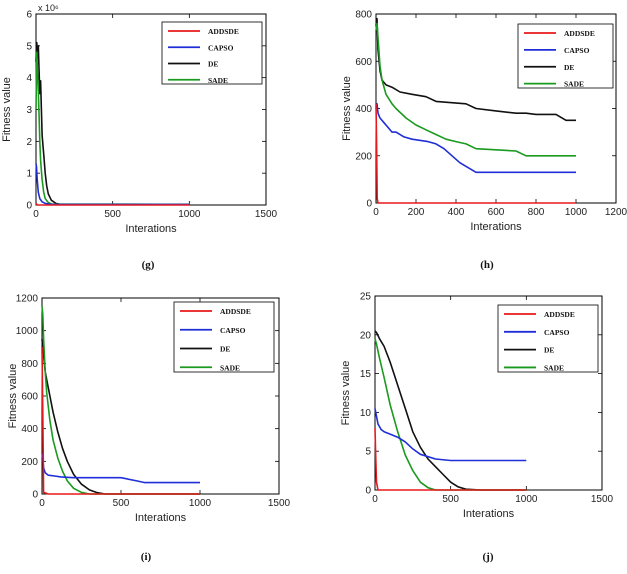 The height and width of the screenshot is (574, 627). What do you see at coordinates (29, 174) in the screenshot?
I see `y-tick-label: 1` at bounding box center [29, 174].